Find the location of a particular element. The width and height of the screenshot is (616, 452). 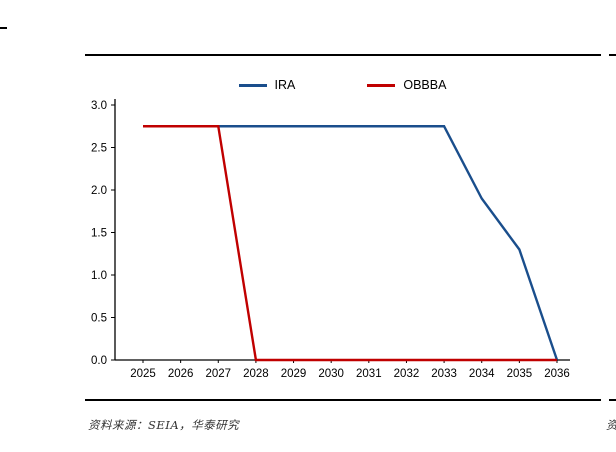

svg-text: 2.0 is located at coordinates (99, 191).